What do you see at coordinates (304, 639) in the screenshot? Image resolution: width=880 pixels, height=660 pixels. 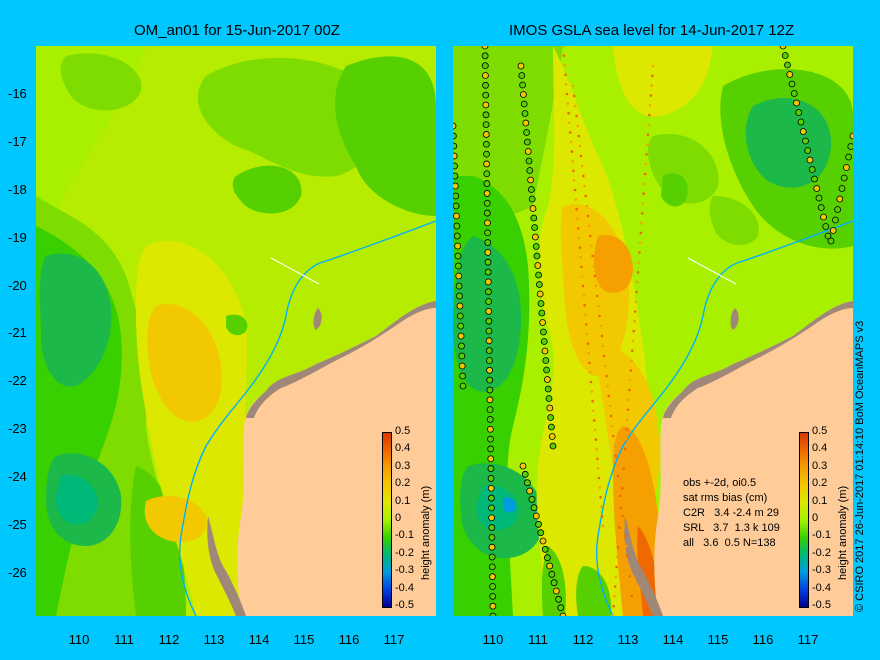 I see `x-tick-label: 115` at bounding box center [304, 639].